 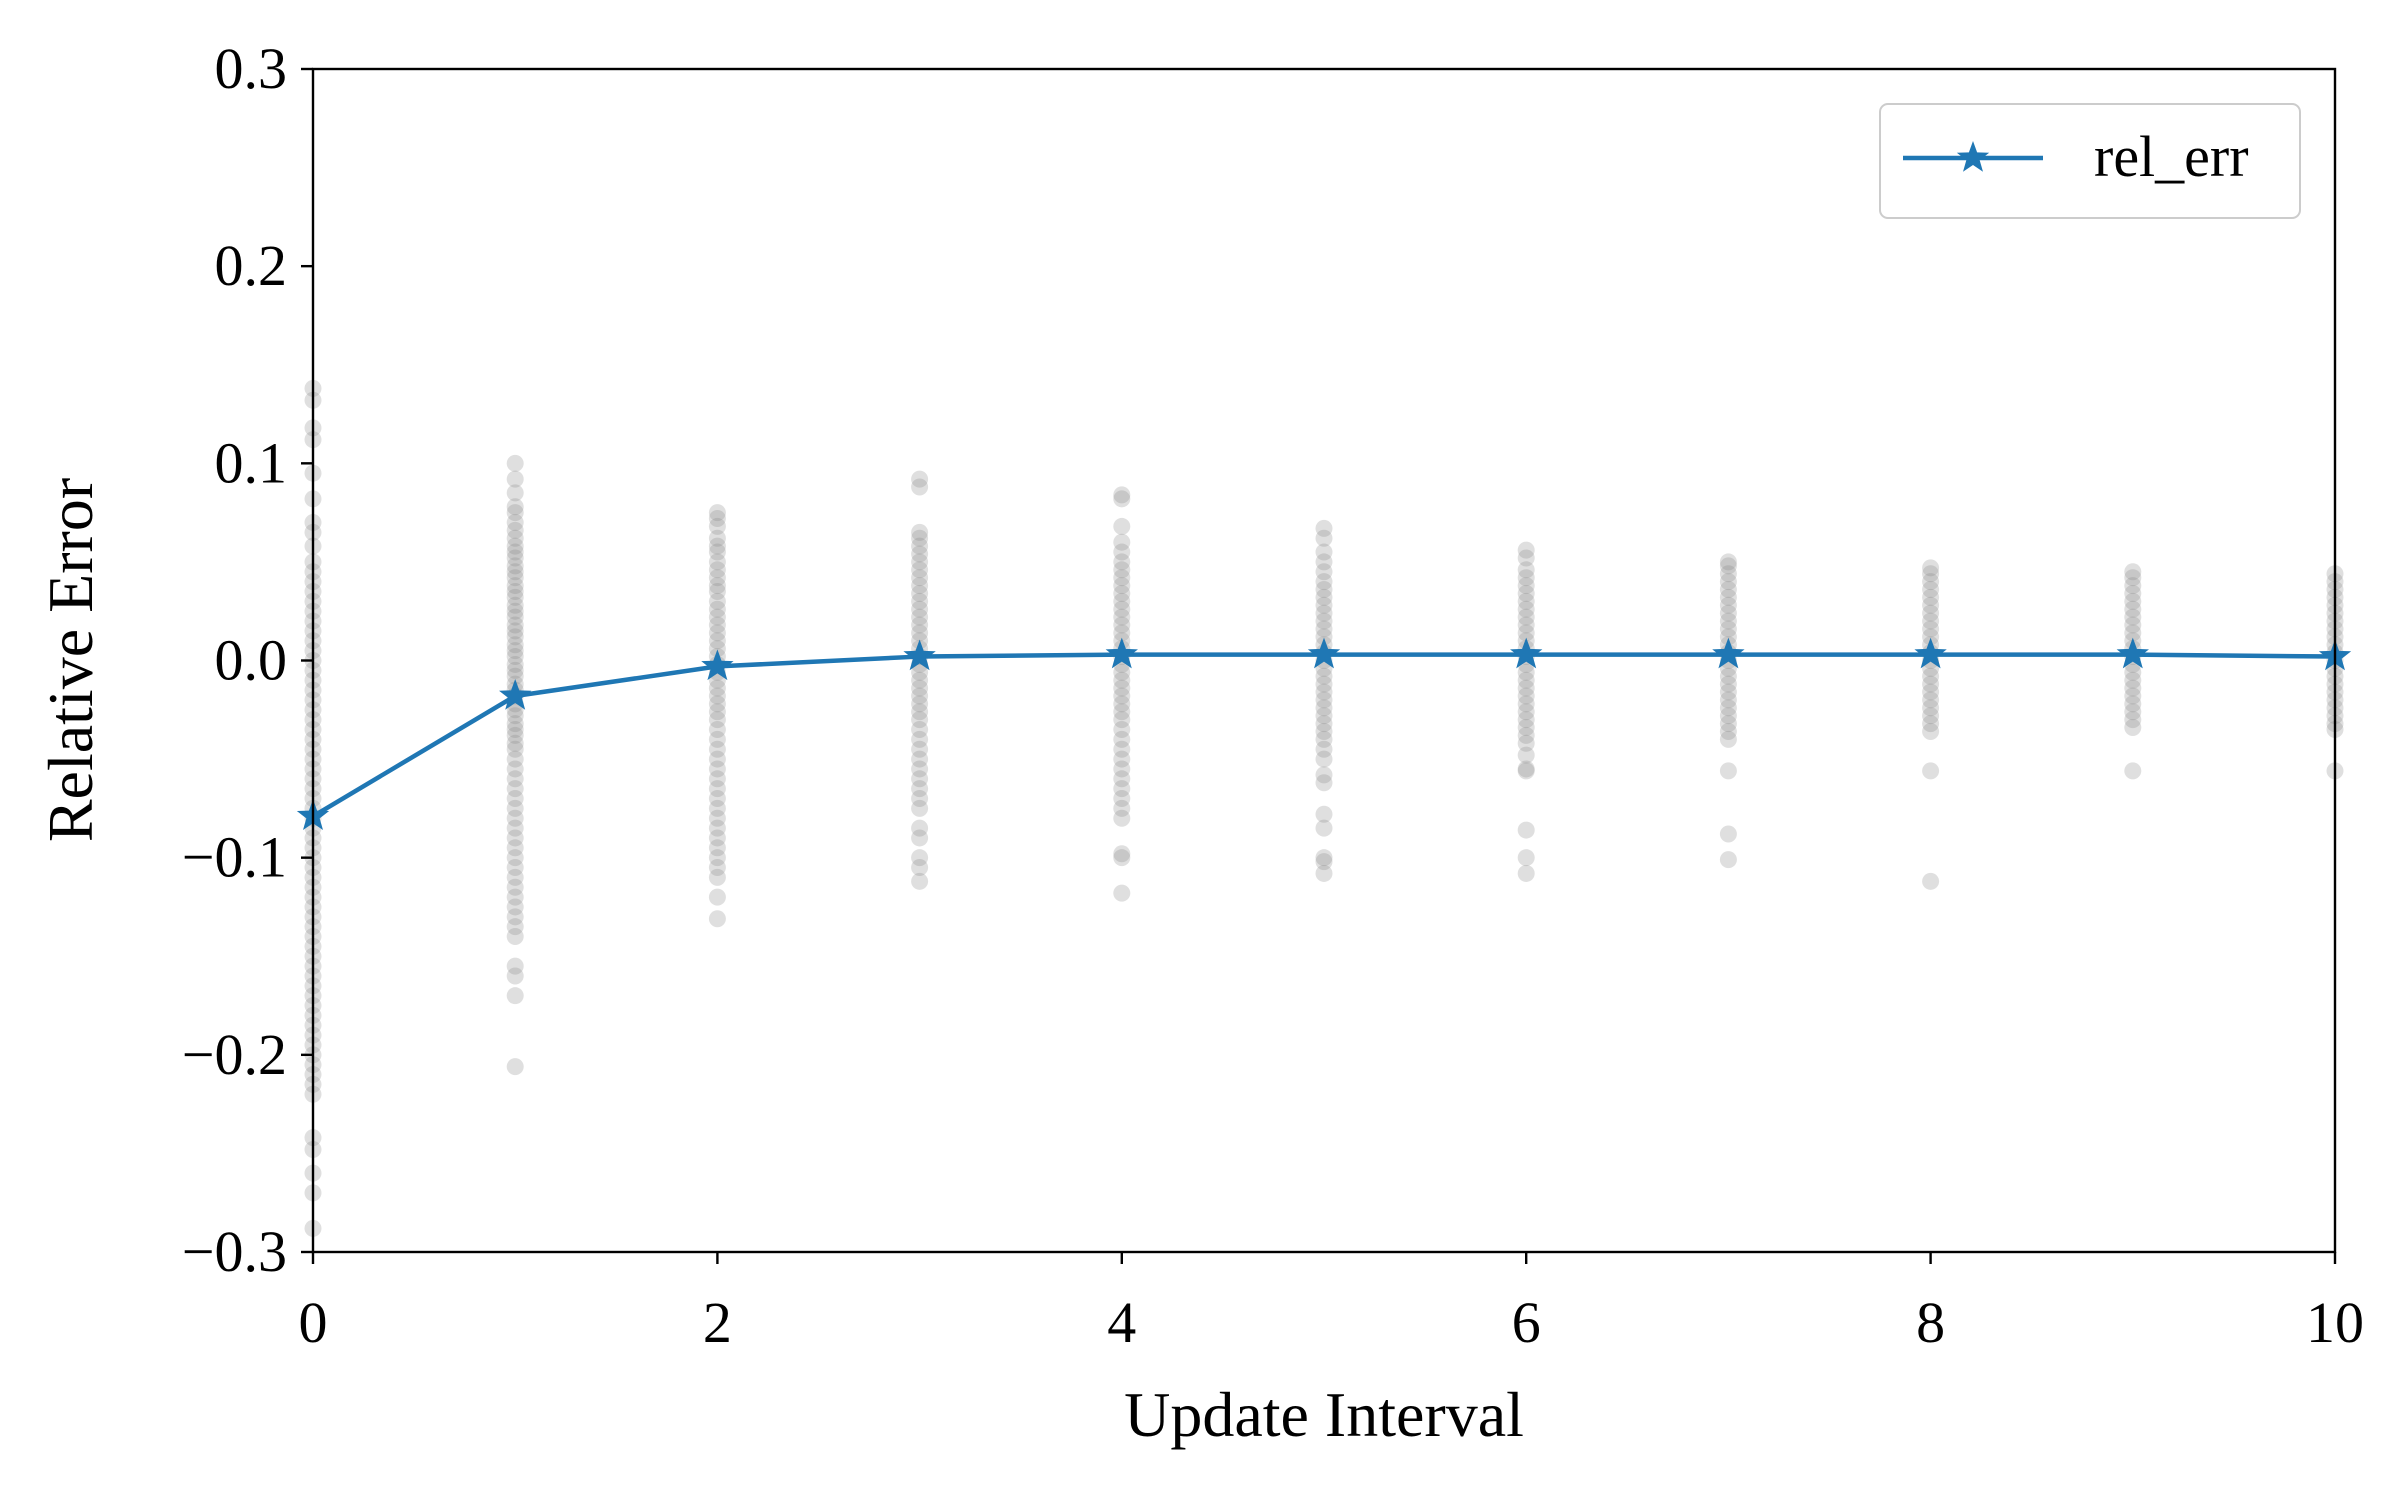 What do you see at coordinates (1930, 1322) in the screenshot?
I see `x-tick-label-4: 8` at bounding box center [1930, 1322].